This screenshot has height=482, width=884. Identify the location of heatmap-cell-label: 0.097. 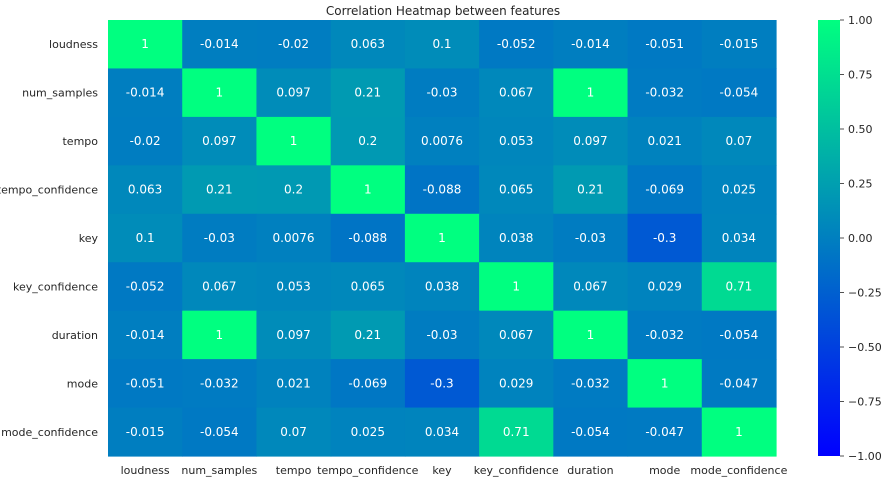
(293, 335).